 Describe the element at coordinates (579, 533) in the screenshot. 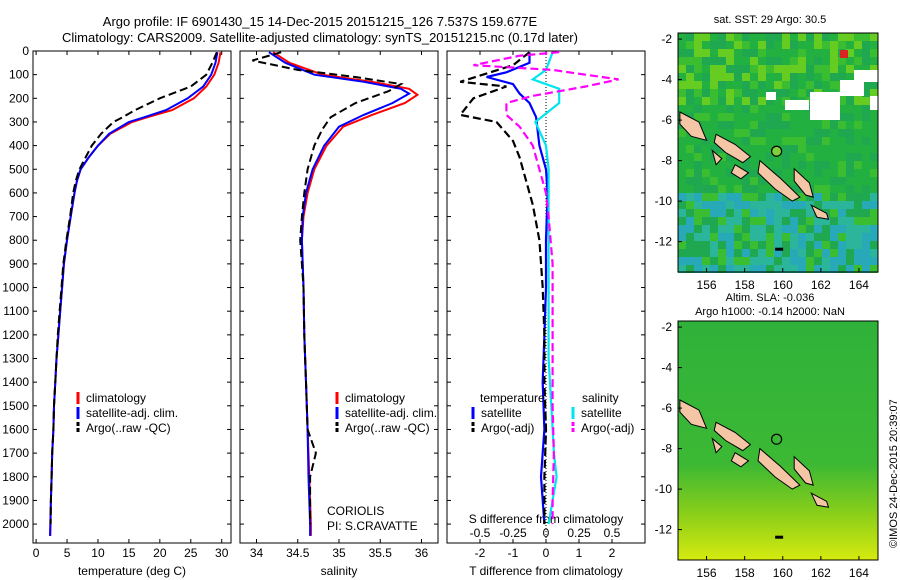

I see `s-tick-label: 0.25` at that location.